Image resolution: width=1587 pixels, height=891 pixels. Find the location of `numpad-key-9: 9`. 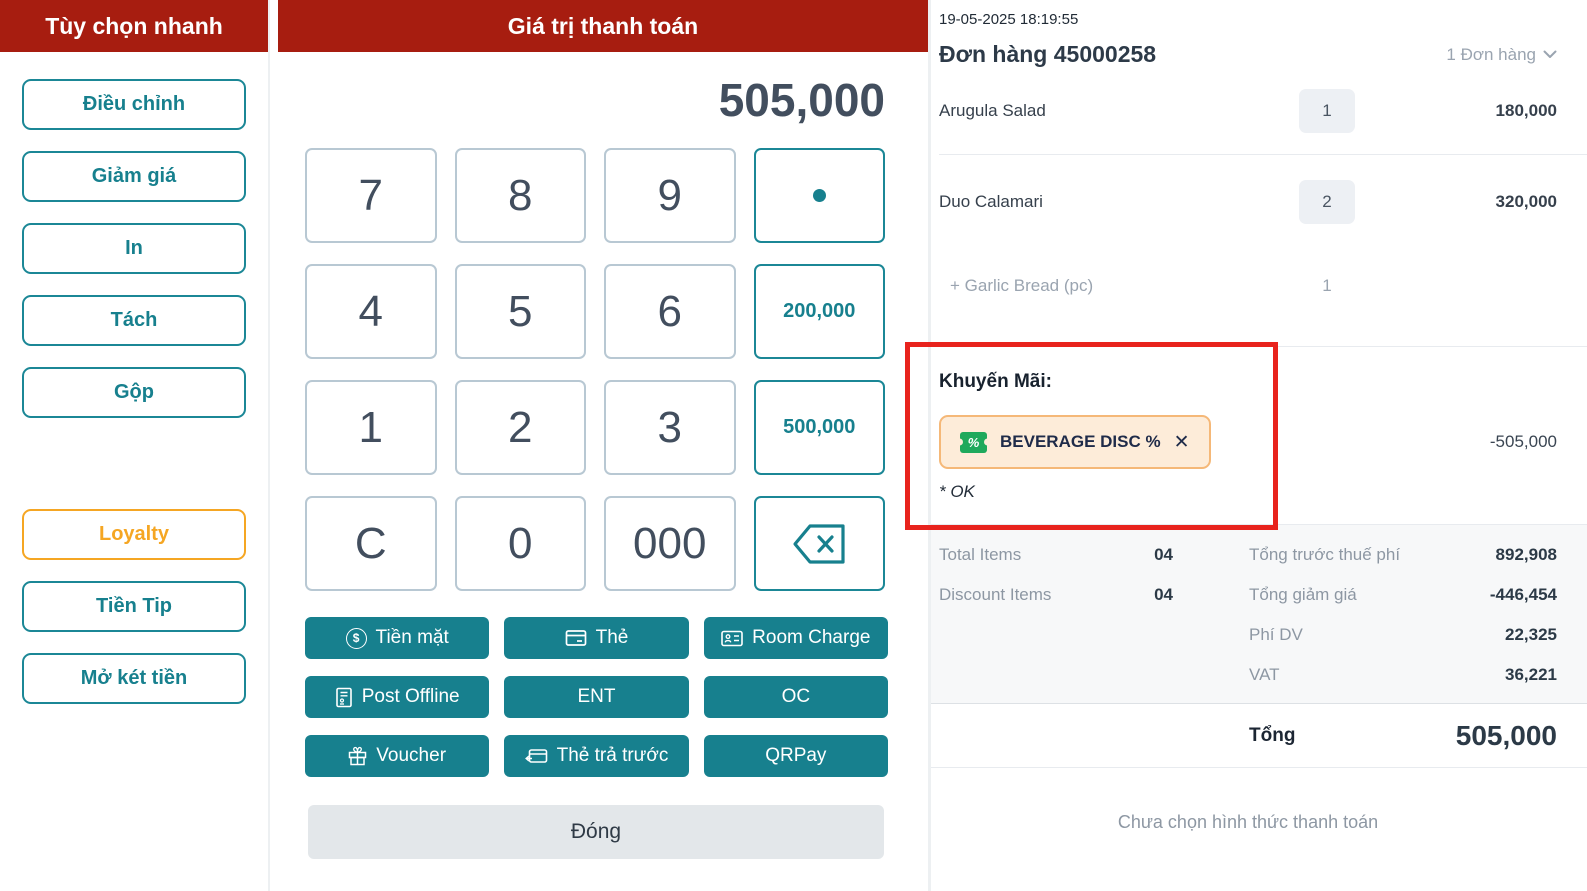

numpad-key-9: 9 is located at coordinates (670, 195).